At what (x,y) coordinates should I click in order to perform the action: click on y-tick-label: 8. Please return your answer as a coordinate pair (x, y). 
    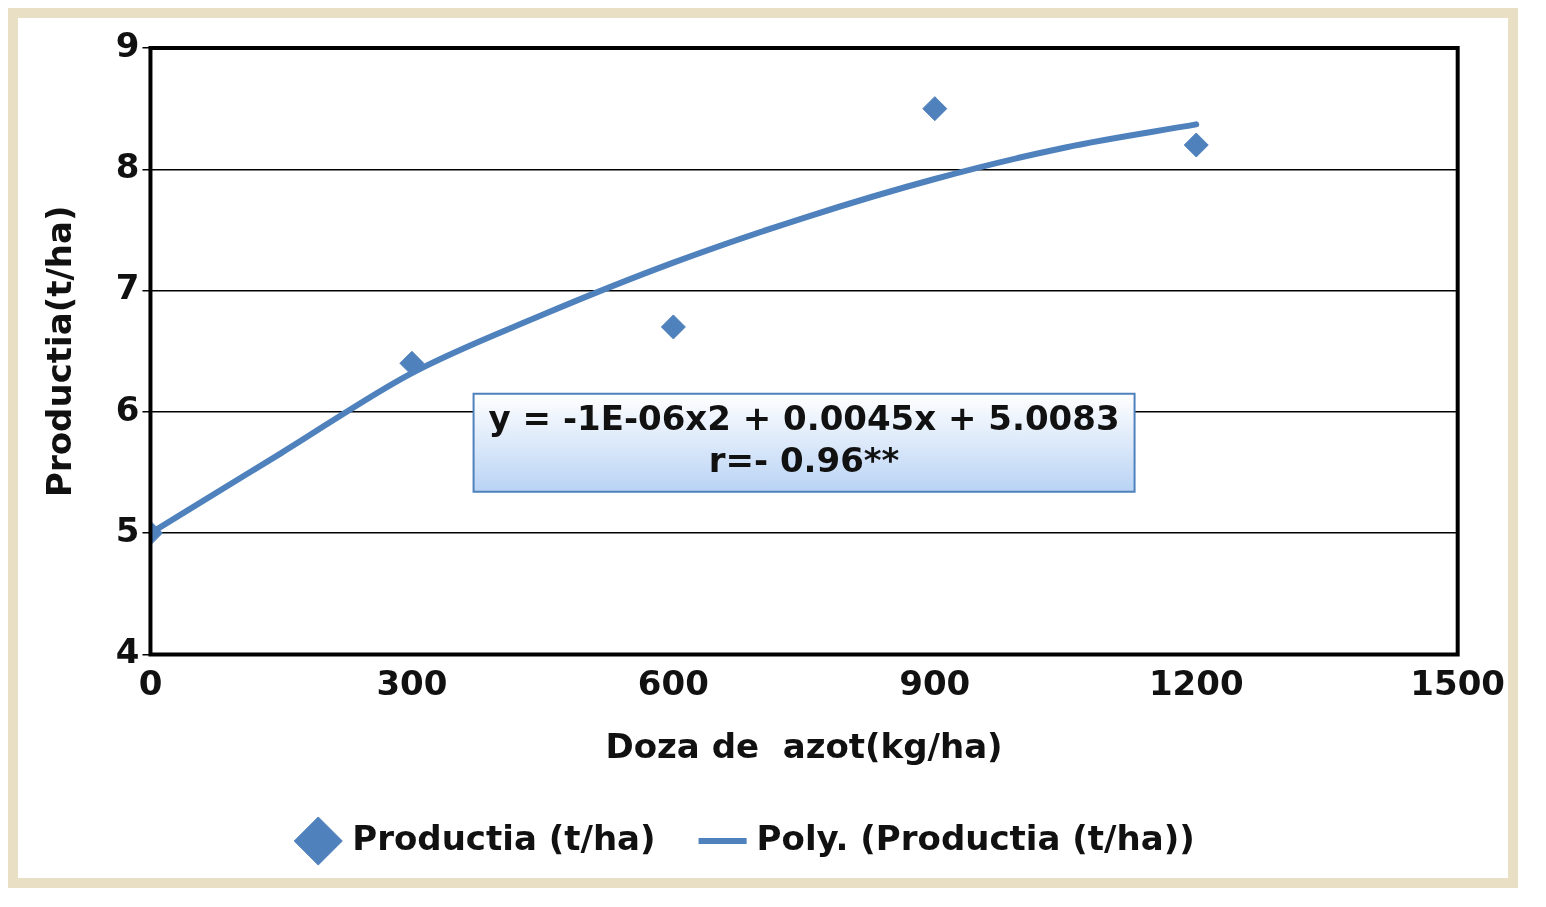
    Looking at the image, I should click on (127, 166).